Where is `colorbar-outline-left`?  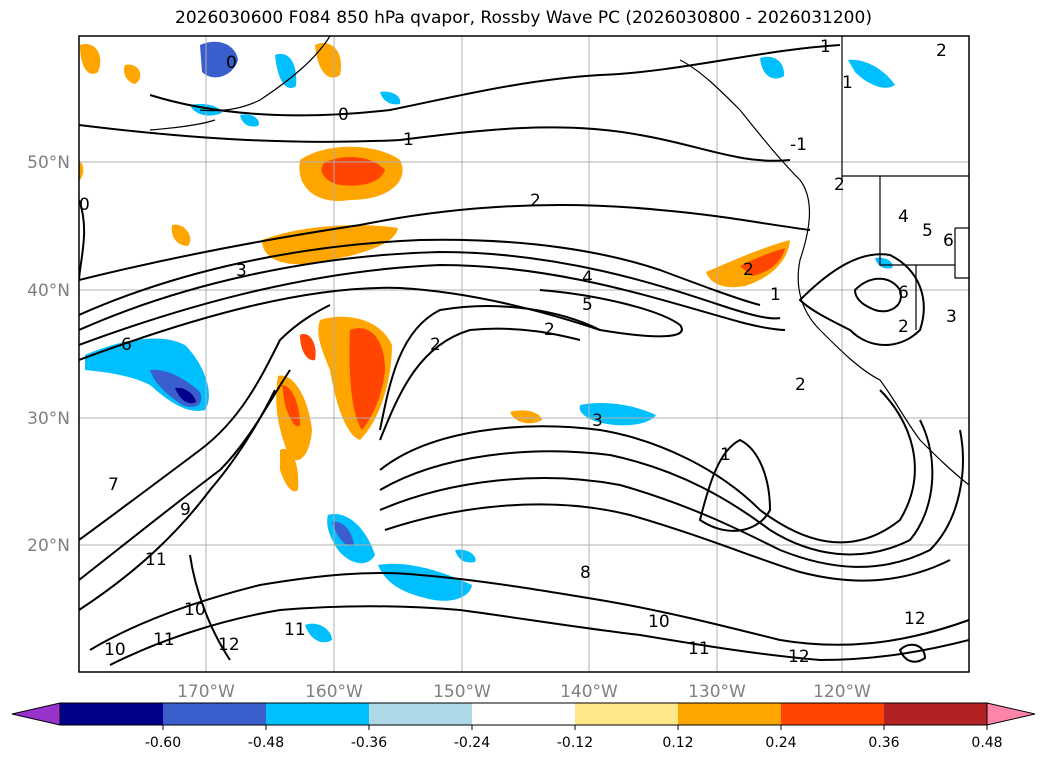 colorbar-outline-left is located at coordinates (36, 714).